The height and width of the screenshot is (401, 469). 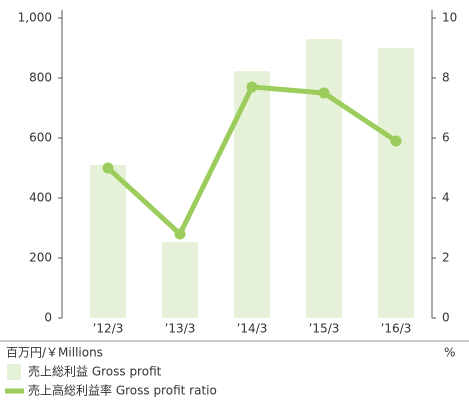 What do you see at coordinates (95, 371) in the screenshot?
I see `legend-label: 売上総利益 Gross profit` at bounding box center [95, 371].